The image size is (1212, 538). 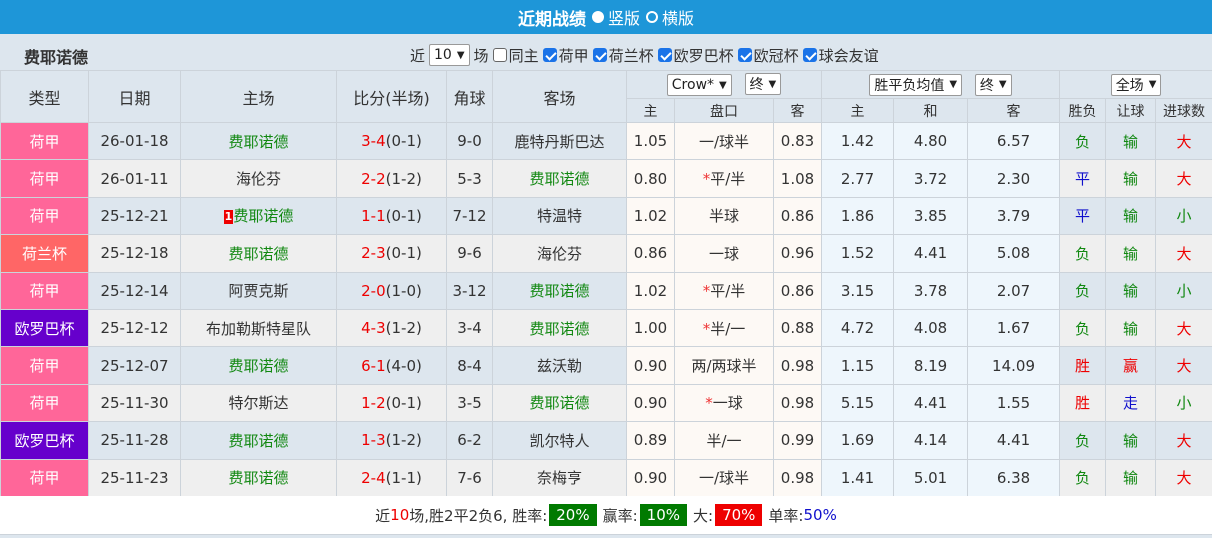 What do you see at coordinates (44, 96) in the screenshot?
I see `col-type: 类型` at bounding box center [44, 96].